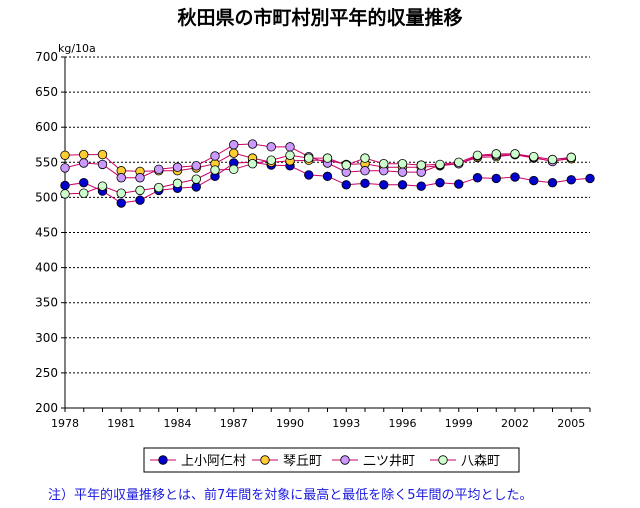  I want to click on data-point-s4-1985, so click(196, 179).